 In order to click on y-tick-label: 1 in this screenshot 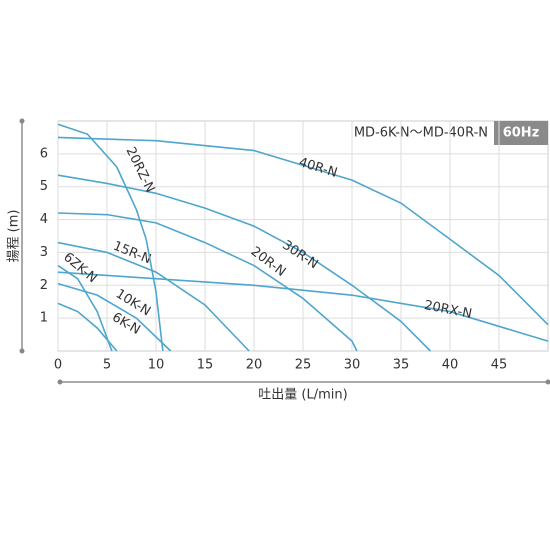, I will do `click(44, 318)`.